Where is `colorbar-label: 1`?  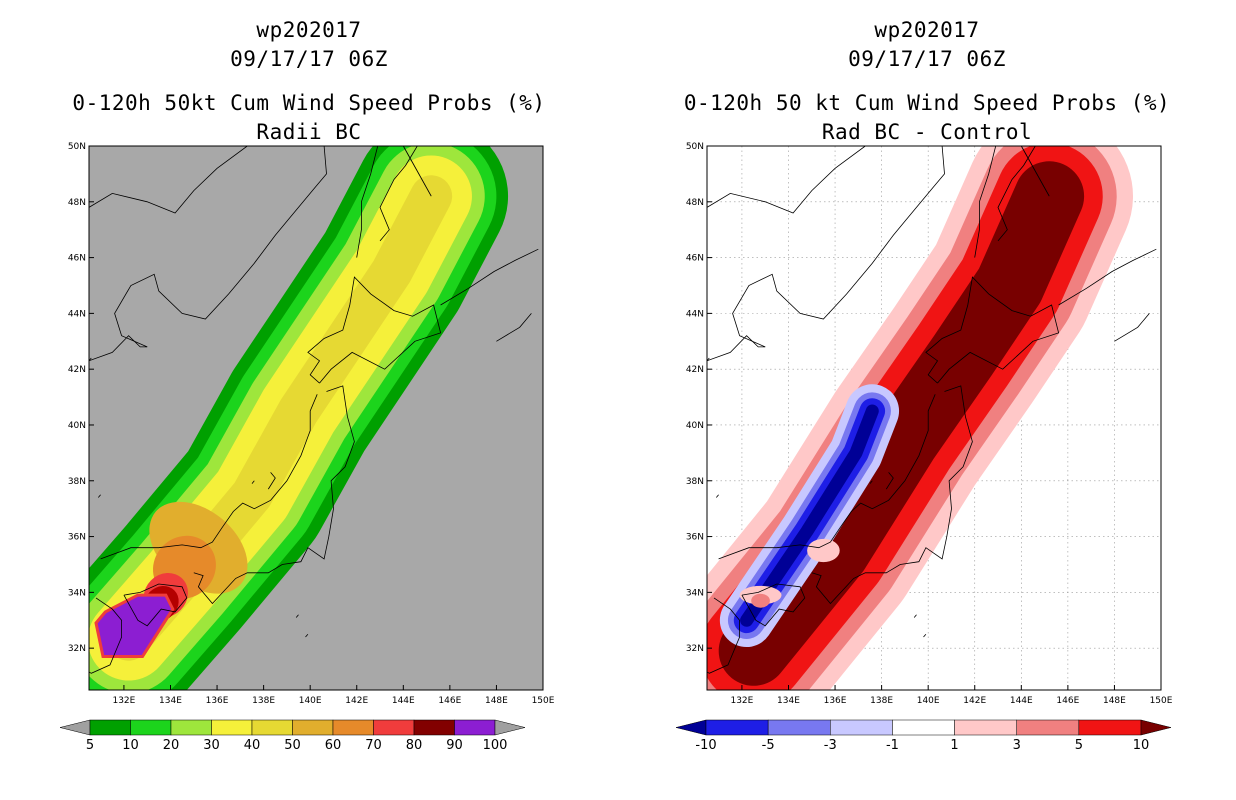 colorbar-label: 1 is located at coordinates (954, 745).